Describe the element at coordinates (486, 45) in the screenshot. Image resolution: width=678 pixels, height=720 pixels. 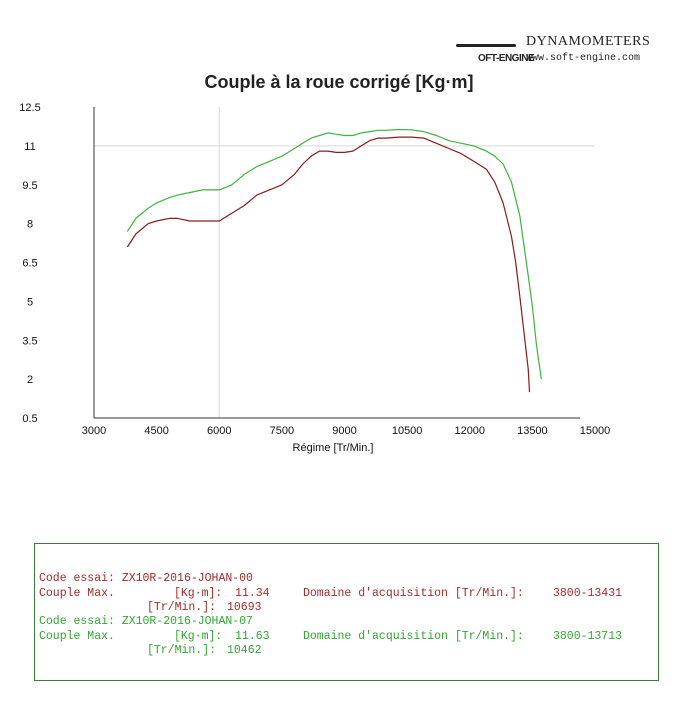
I see `logo-bar-icon` at that location.